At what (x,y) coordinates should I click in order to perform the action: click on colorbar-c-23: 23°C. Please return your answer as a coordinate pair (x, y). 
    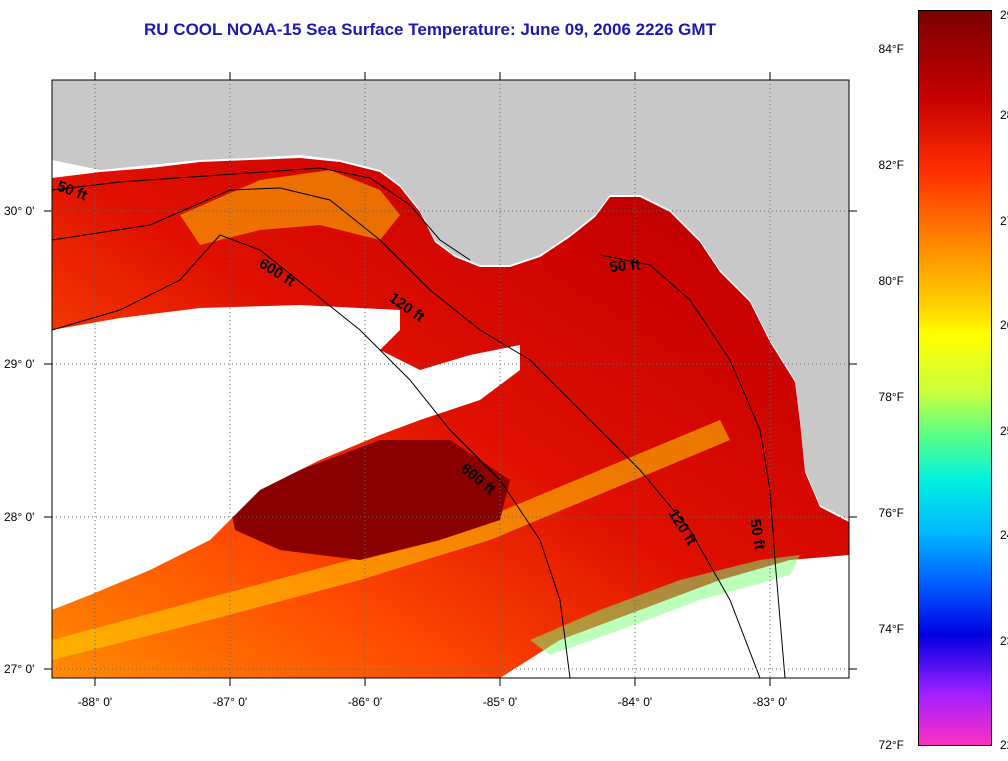
    Looking at the image, I should click on (1004, 641).